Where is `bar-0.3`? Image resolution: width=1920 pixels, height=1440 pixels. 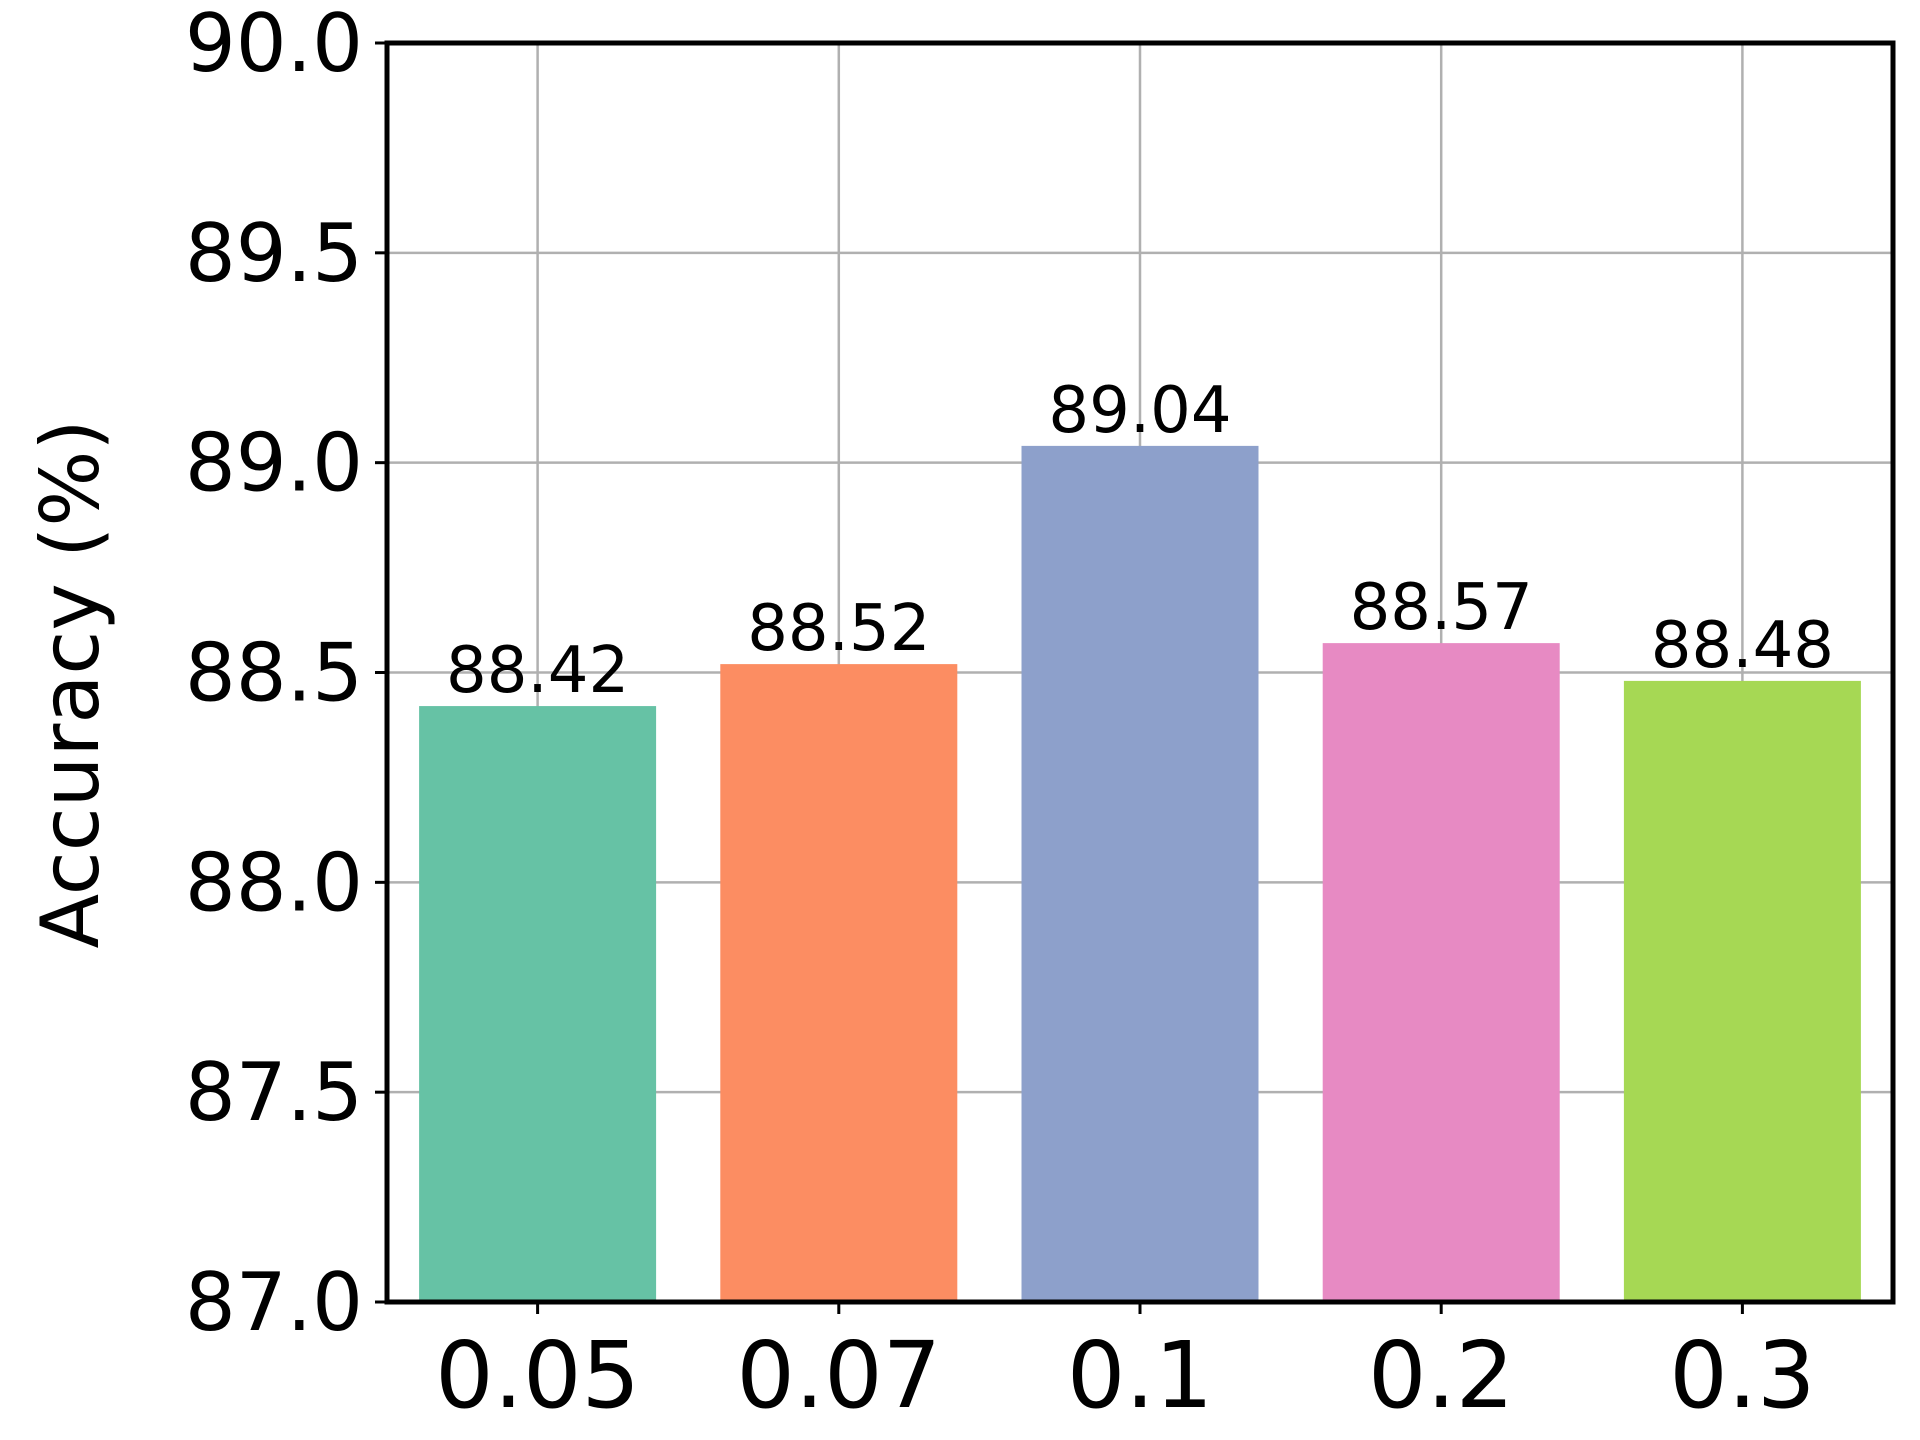
bar-0.3 is located at coordinates (1742, 991).